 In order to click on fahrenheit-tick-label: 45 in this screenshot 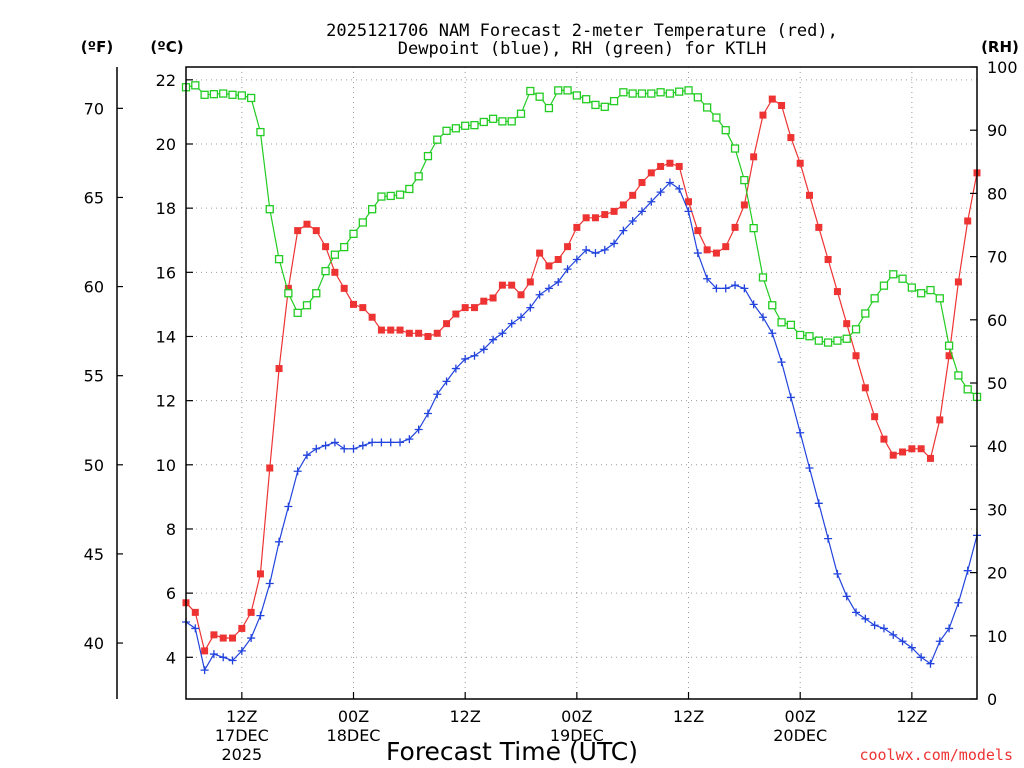, I will do `click(94, 554)`.